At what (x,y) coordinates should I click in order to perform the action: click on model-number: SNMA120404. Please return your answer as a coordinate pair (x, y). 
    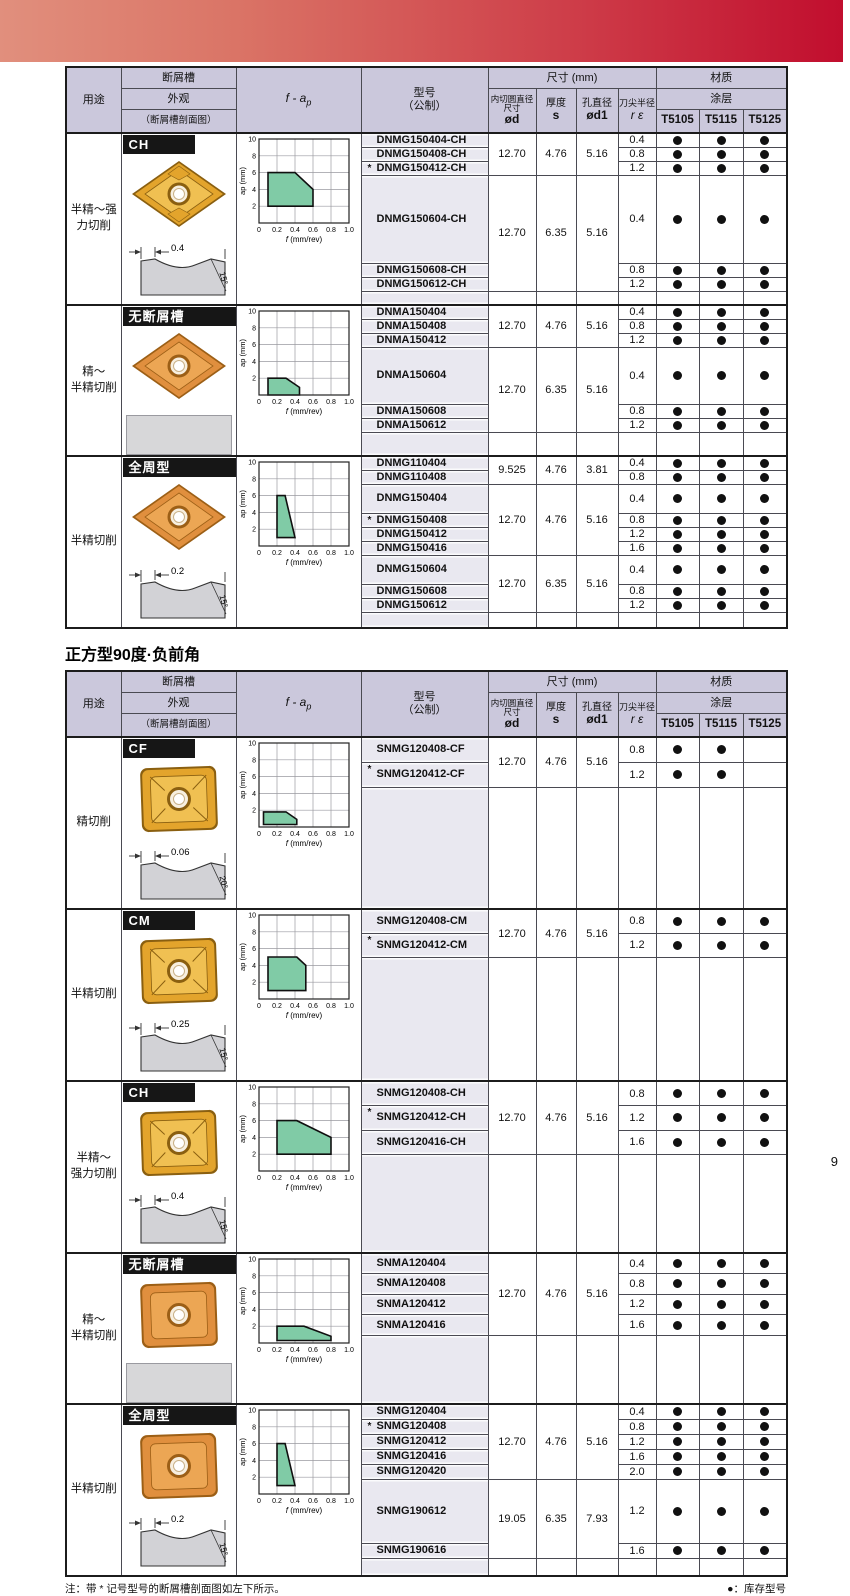
    Looking at the image, I should click on (411, 1263).